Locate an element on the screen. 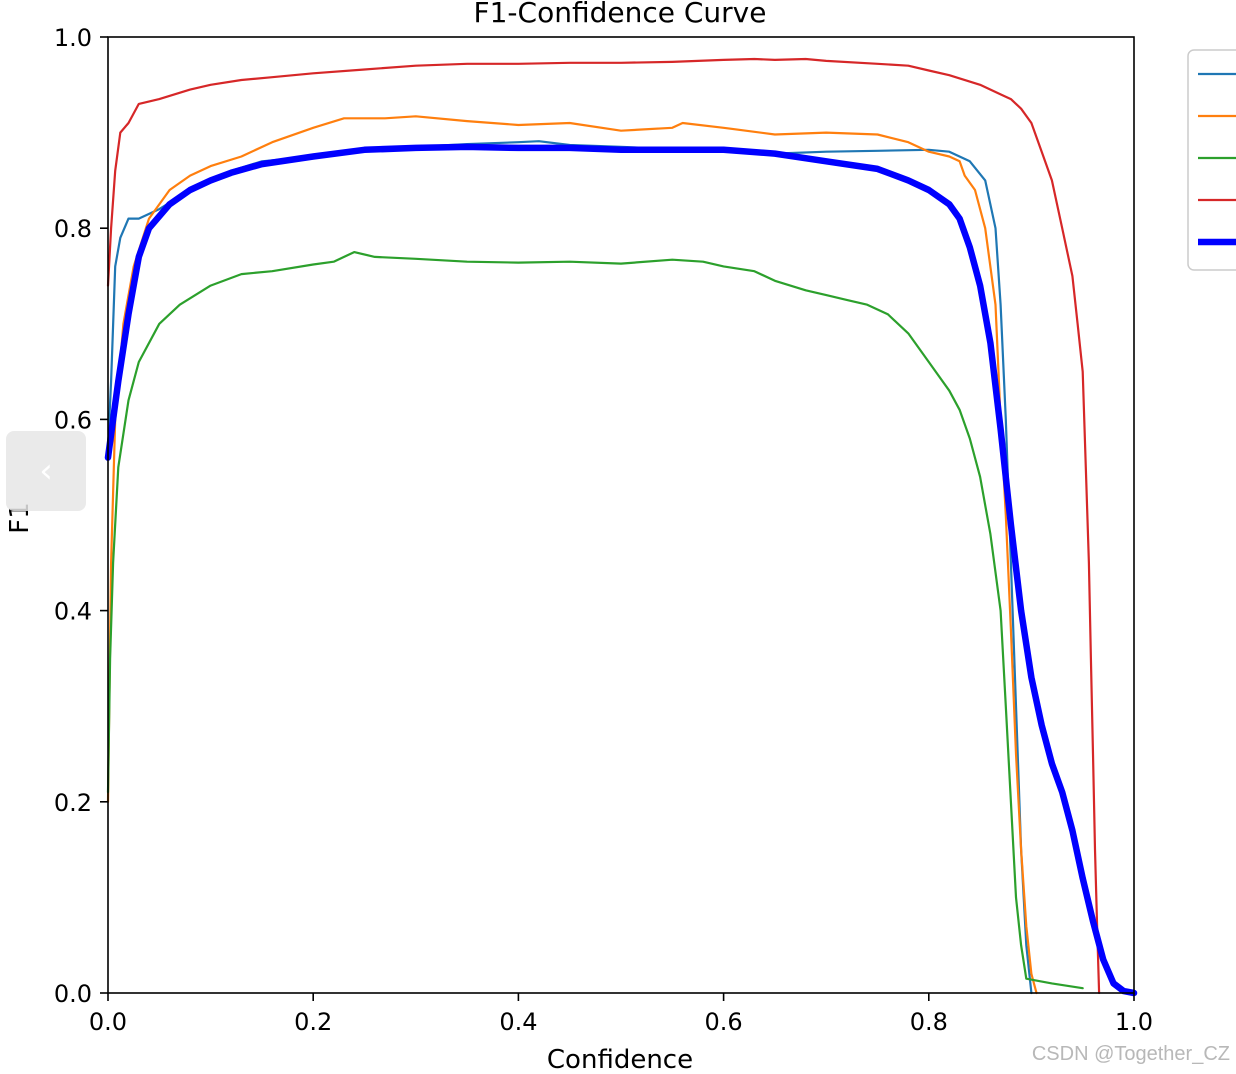  x-tick-label: 0.0 is located at coordinates (108, 1022).